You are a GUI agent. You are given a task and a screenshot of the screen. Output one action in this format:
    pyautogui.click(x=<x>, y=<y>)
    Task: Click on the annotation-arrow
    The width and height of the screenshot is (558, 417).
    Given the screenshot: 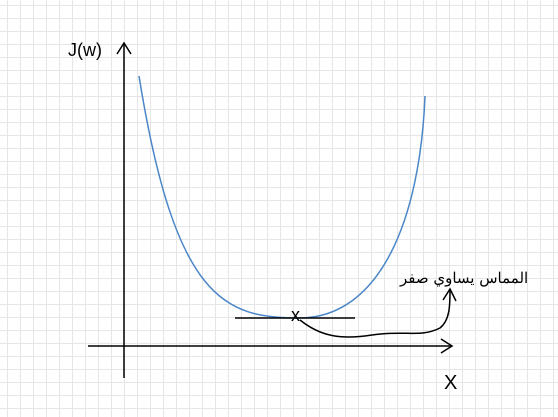 What is the action you would take?
    pyautogui.click(x=375, y=313)
    